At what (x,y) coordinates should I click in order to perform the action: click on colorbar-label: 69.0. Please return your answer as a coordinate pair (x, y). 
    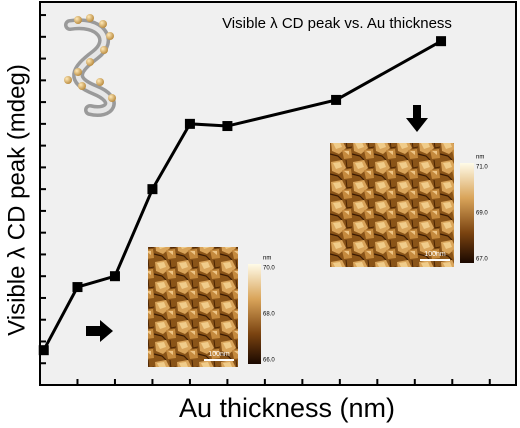
    Looking at the image, I should click on (482, 214).